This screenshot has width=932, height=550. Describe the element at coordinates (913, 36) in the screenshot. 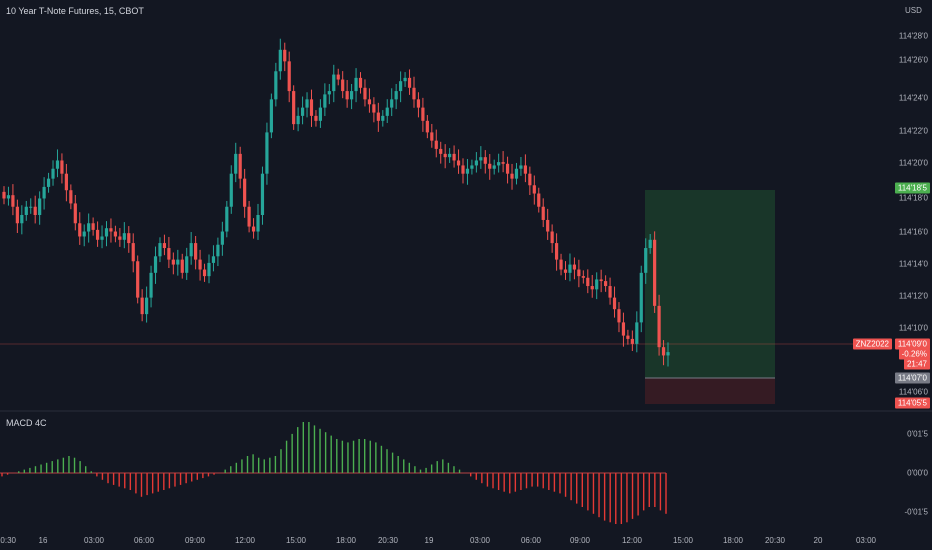

I see `price-axis-label: 114'28'0` at that location.